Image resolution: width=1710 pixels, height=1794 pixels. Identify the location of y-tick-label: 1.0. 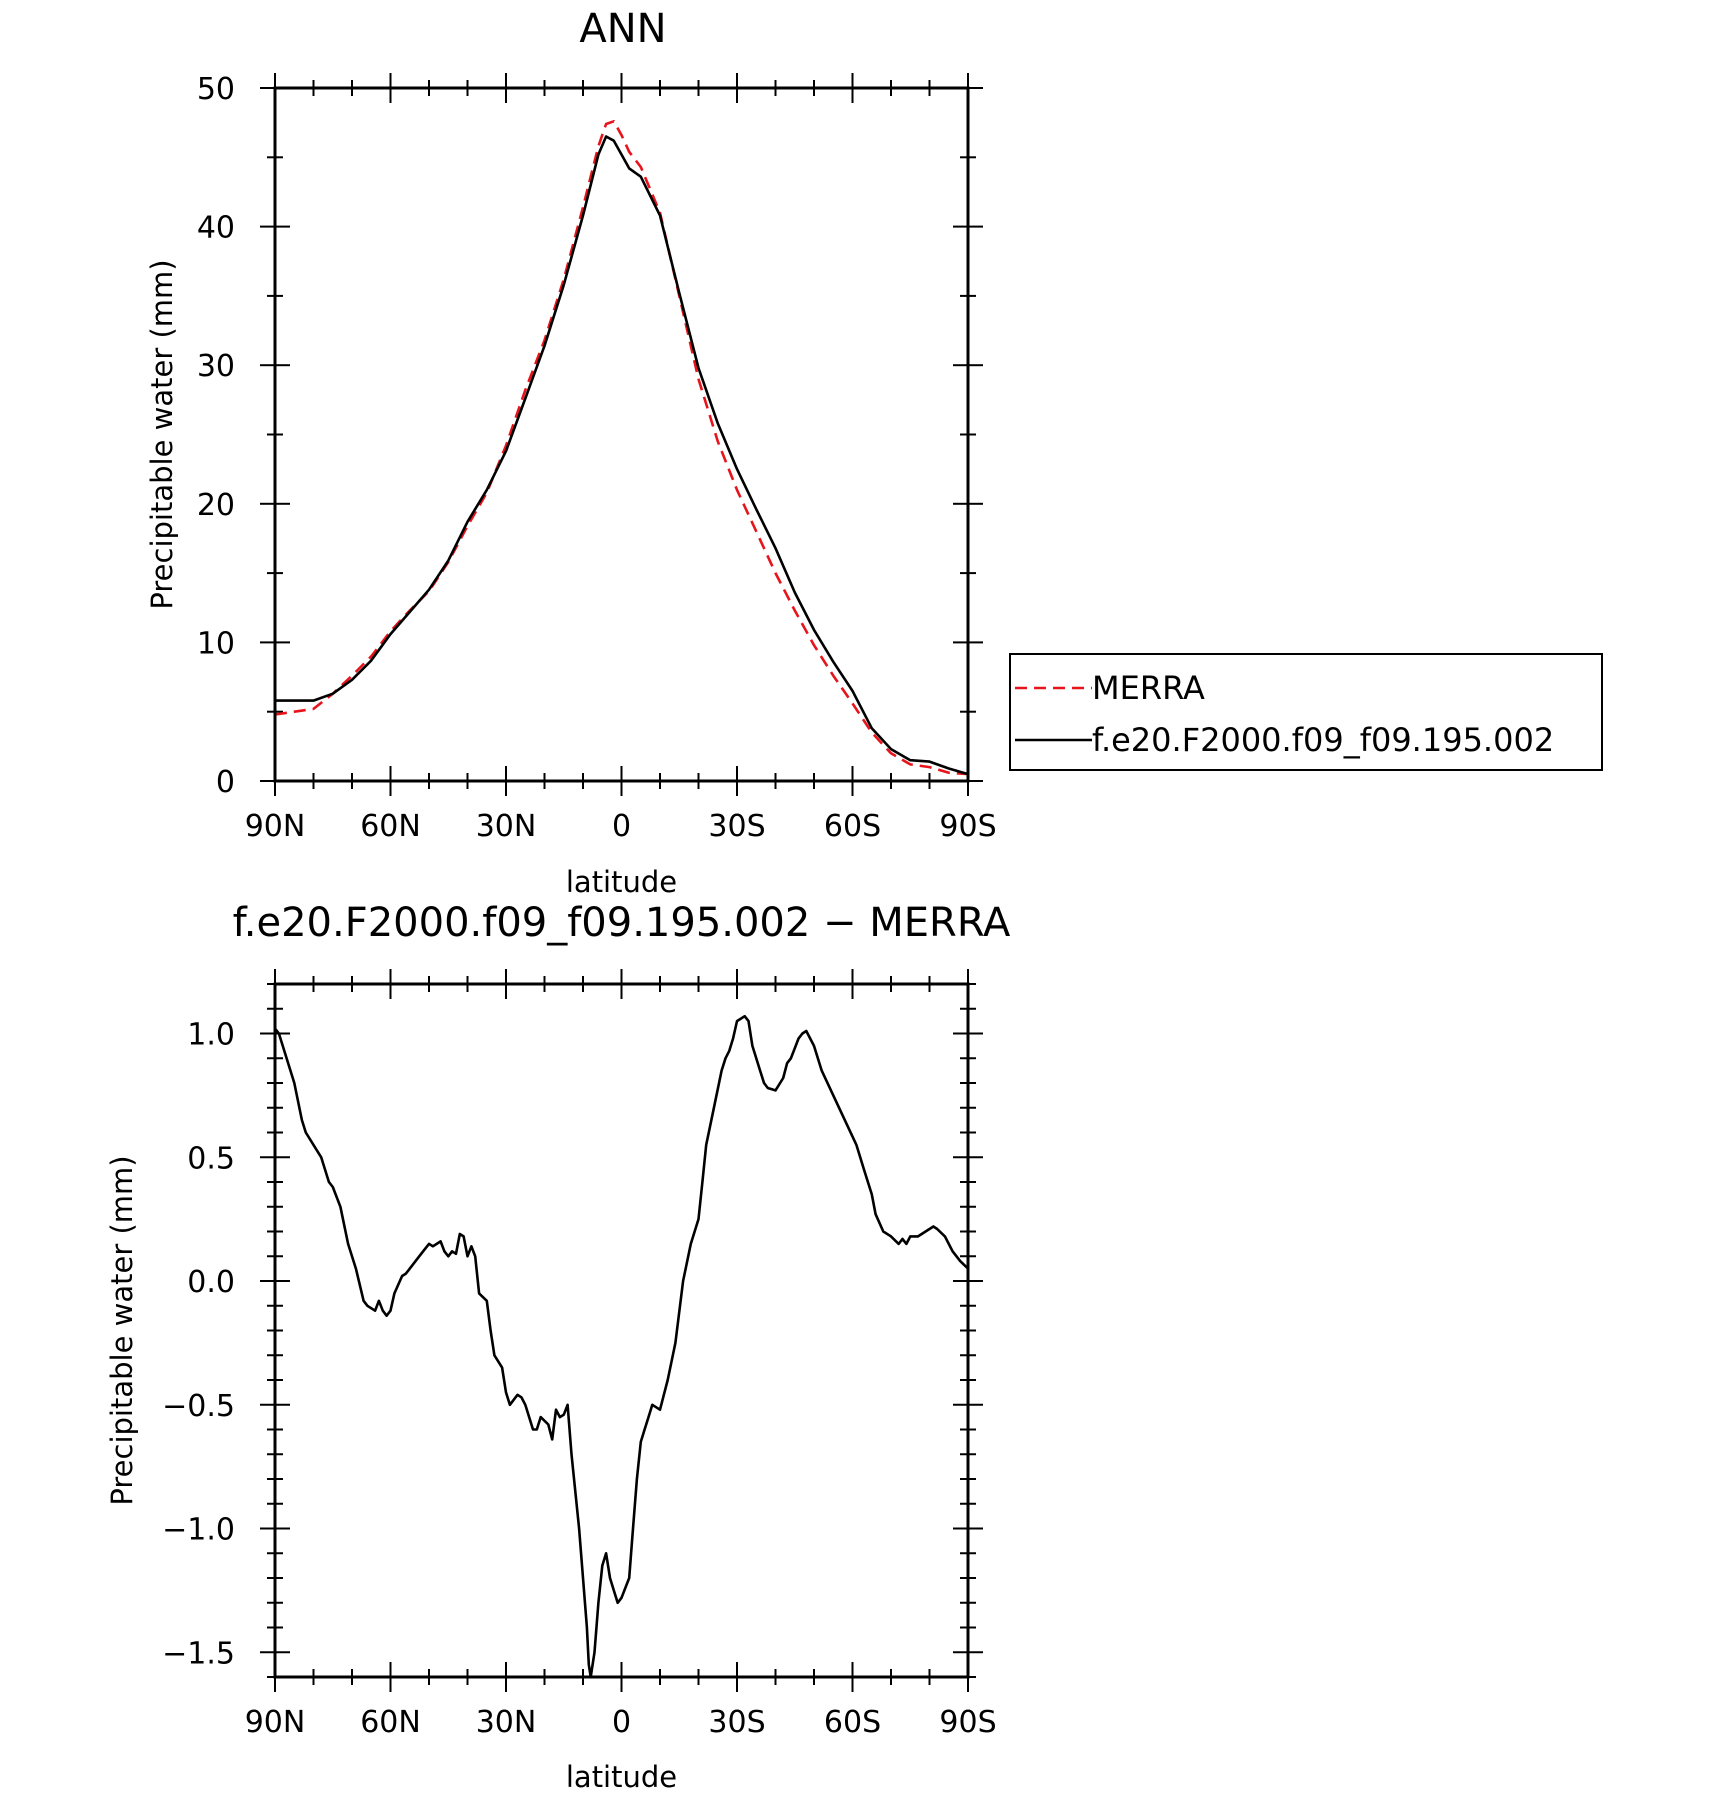
(211, 1035).